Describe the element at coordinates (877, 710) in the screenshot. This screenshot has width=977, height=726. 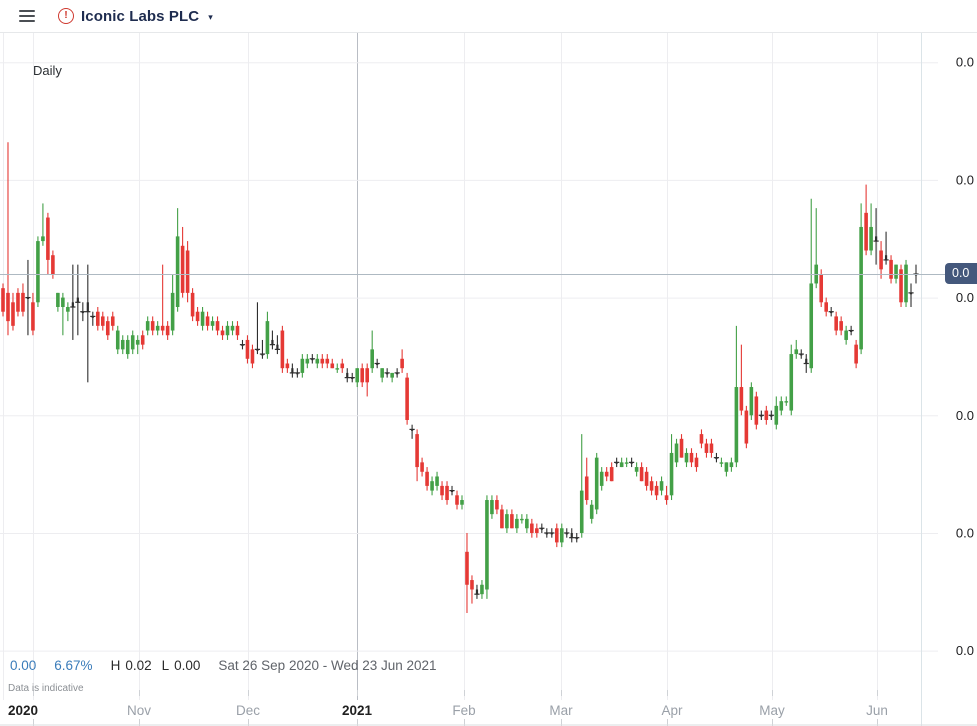
I see `svg-text: Jun` at that location.